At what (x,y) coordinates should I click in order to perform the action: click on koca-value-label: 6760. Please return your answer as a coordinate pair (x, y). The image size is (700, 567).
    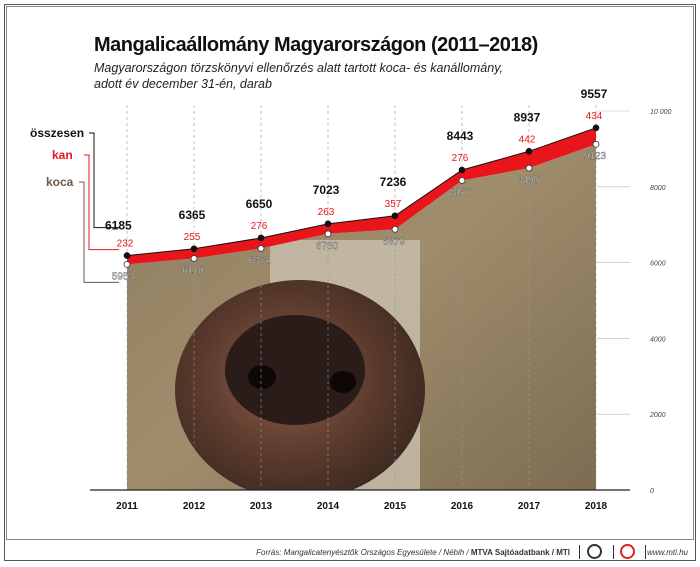
    Looking at the image, I should click on (327, 246).